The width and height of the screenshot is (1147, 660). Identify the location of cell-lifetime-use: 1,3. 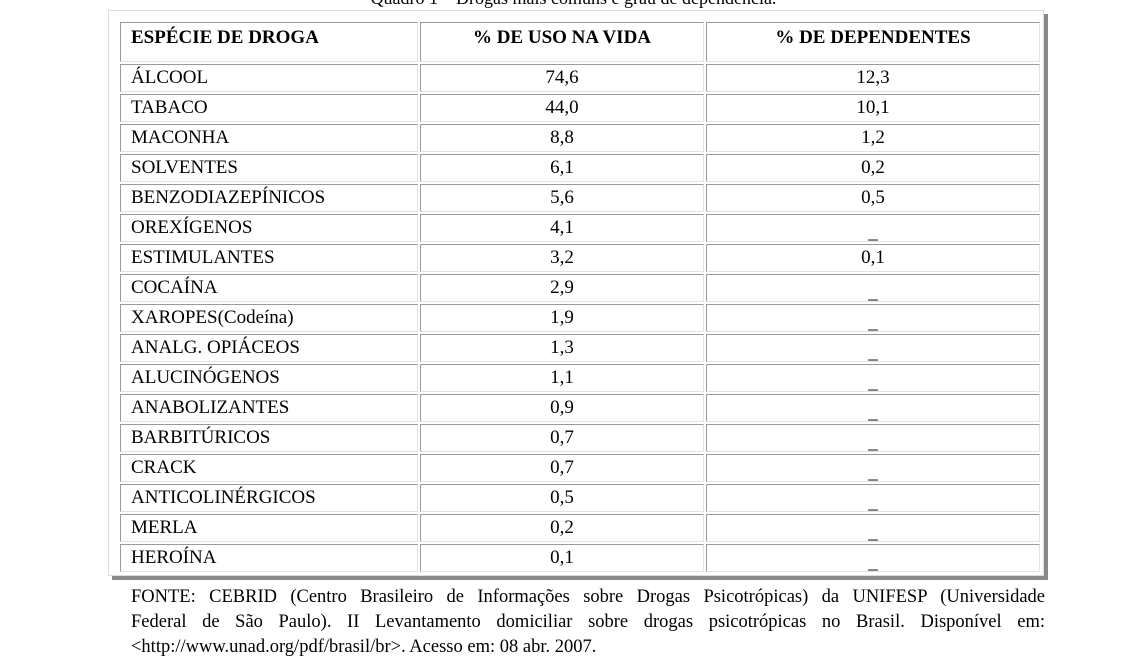
(562, 348).